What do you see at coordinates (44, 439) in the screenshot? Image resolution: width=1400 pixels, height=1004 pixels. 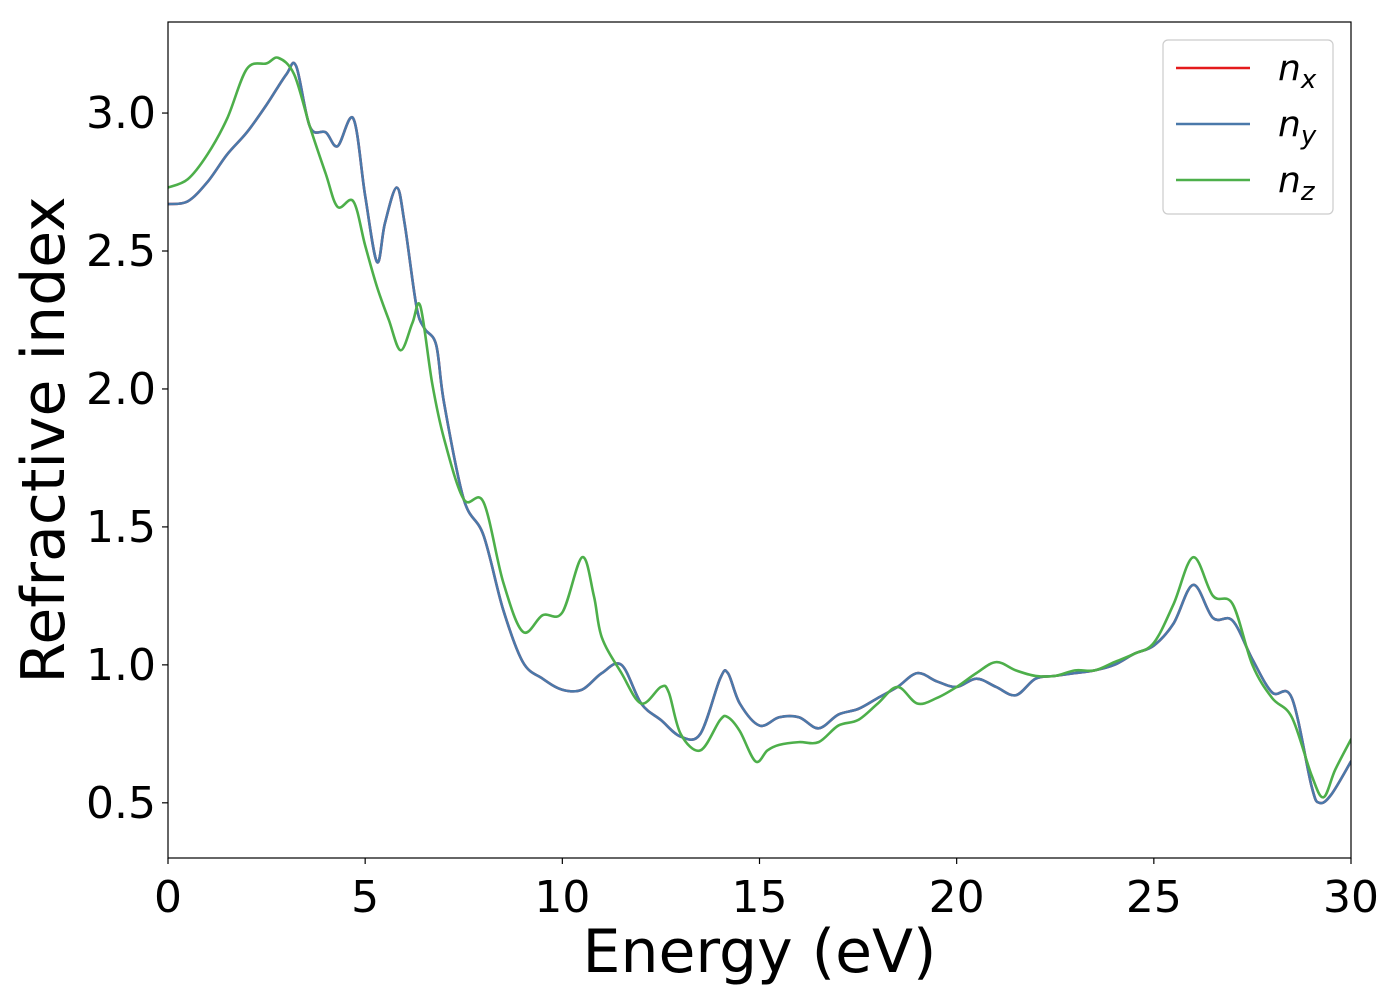 I see `y-axis-label: Refractive index` at bounding box center [44, 439].